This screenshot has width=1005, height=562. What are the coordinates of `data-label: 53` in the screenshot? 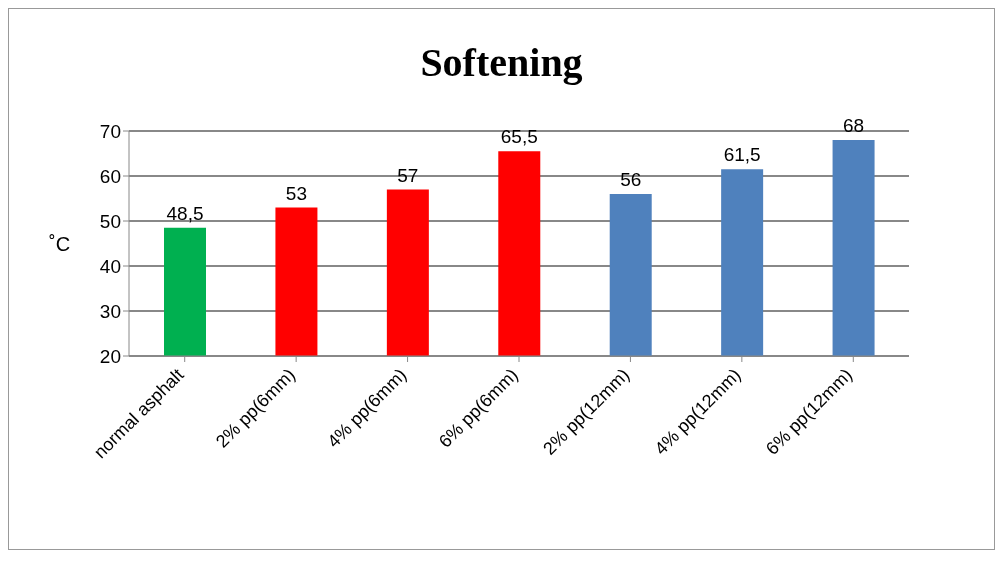 It's located at (296, 193).